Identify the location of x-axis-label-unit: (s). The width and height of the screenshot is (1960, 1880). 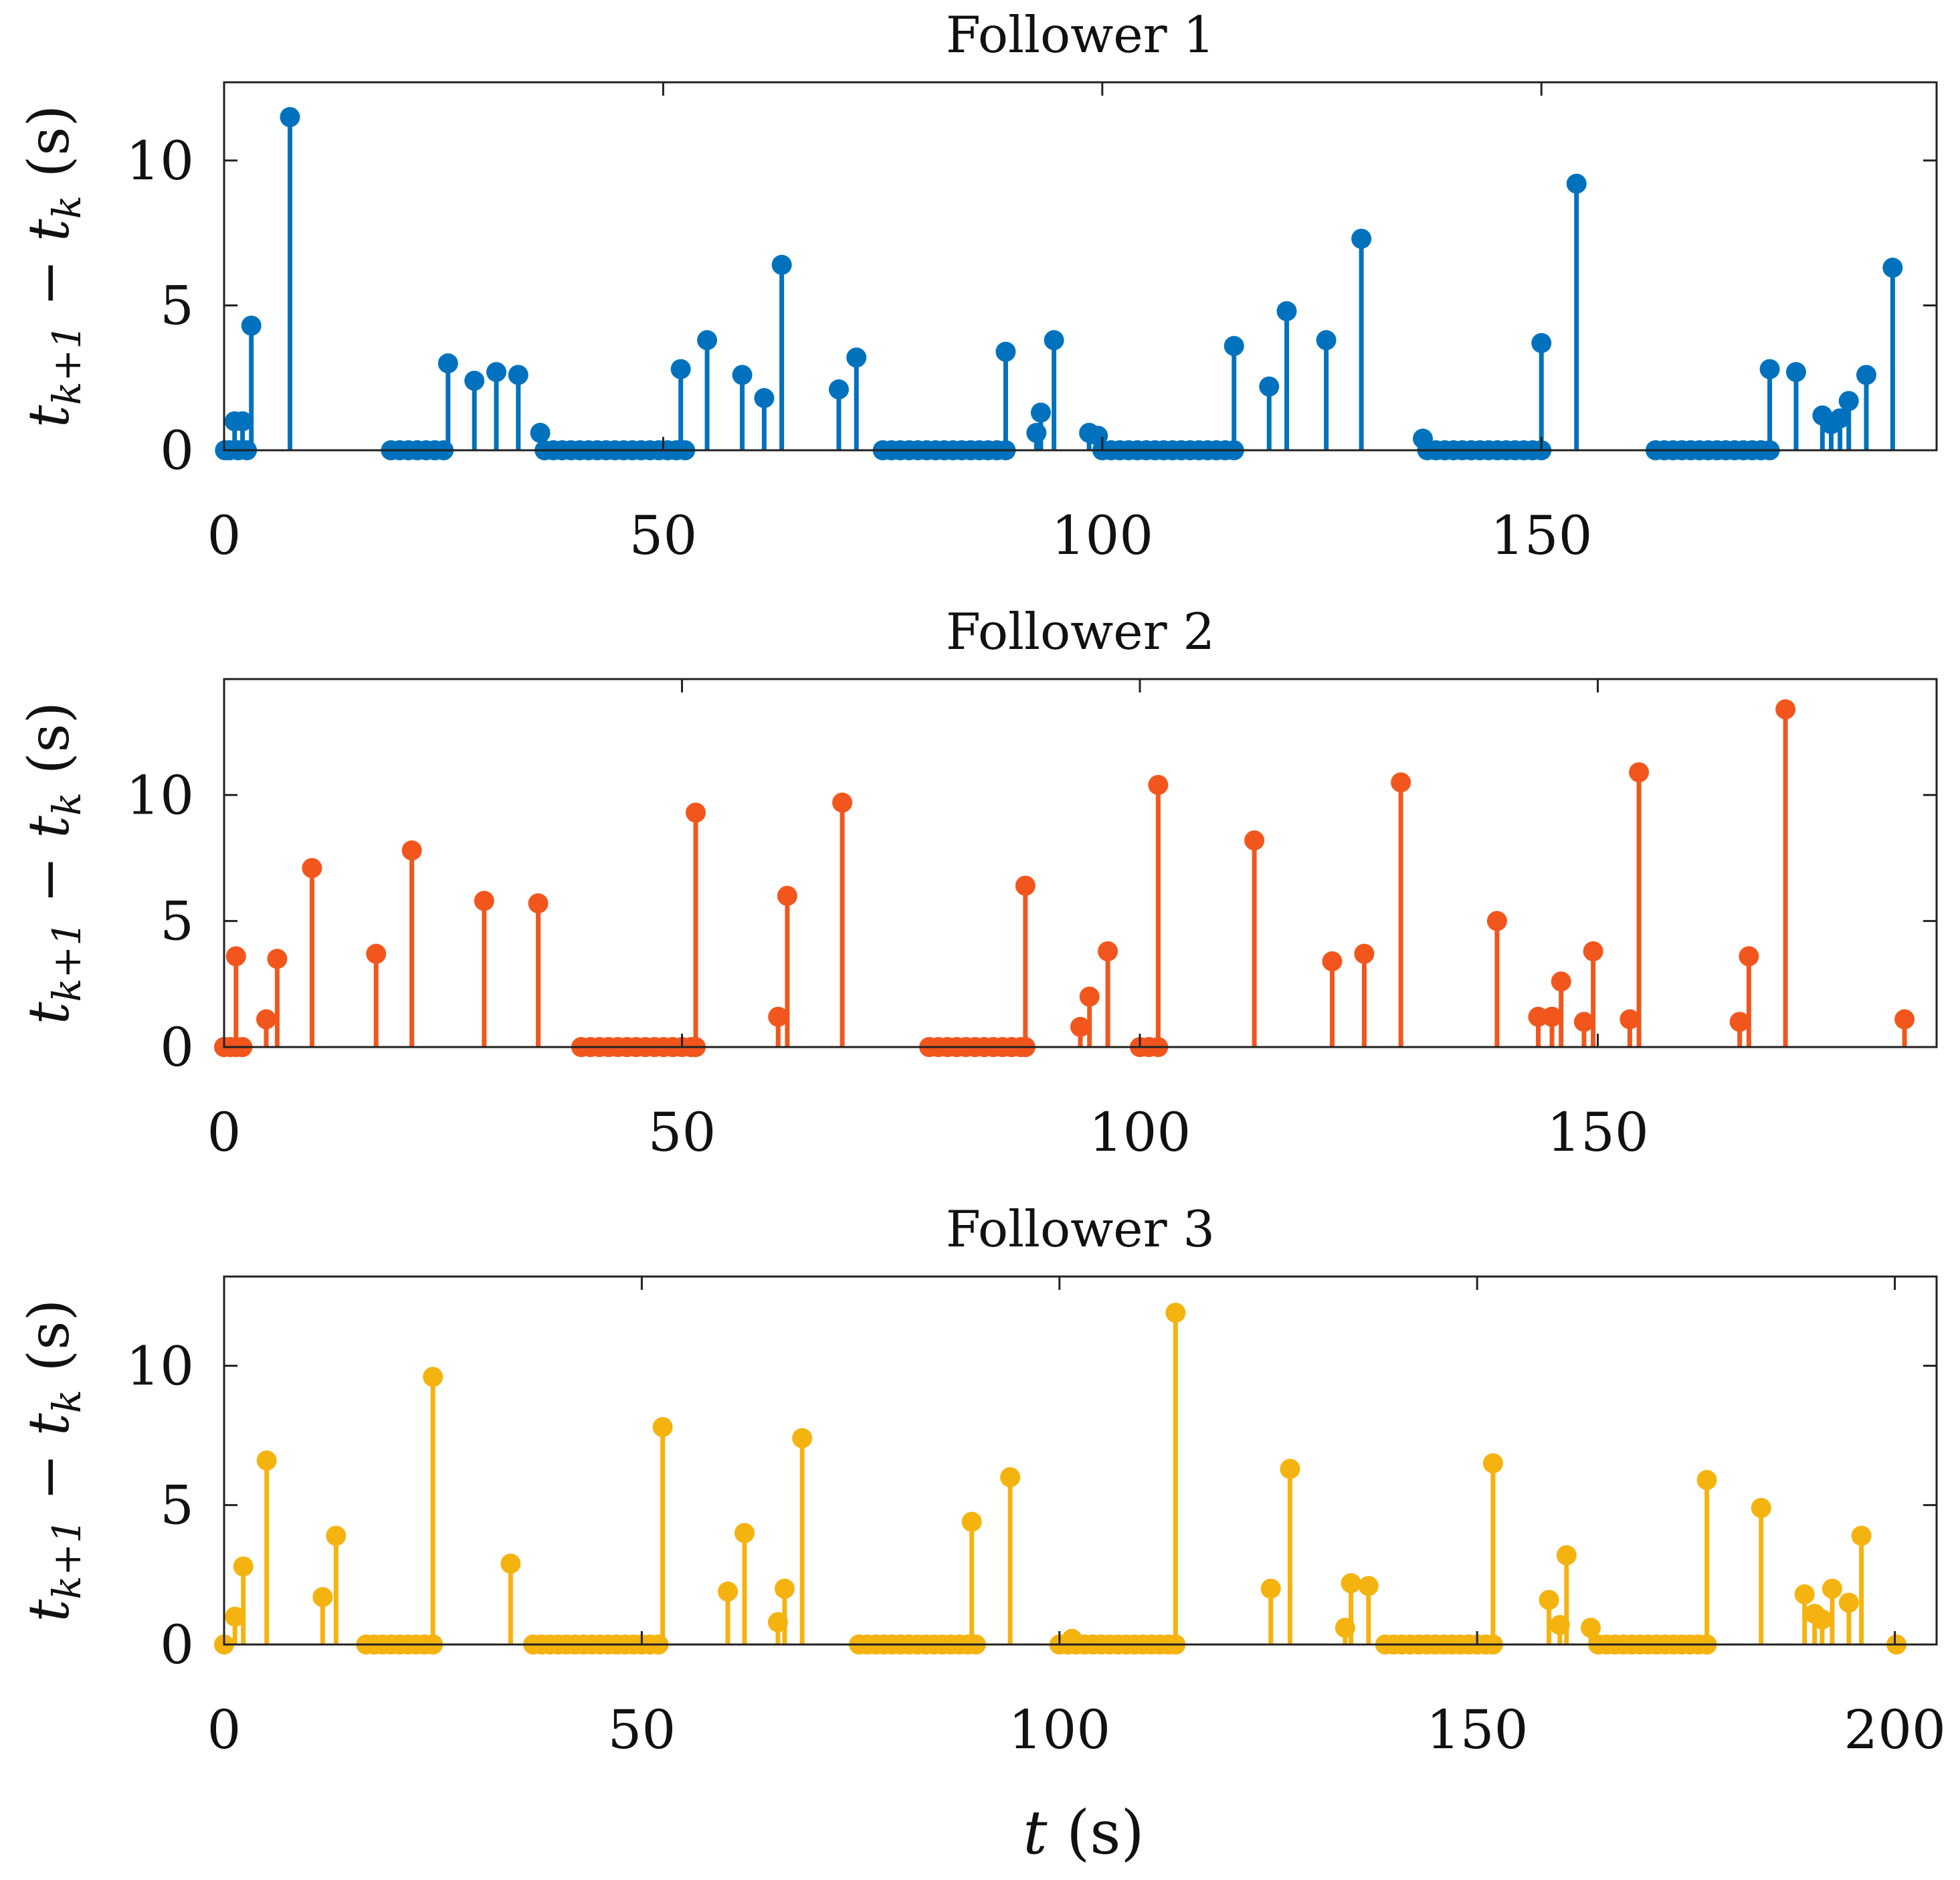
(1096, 1833).